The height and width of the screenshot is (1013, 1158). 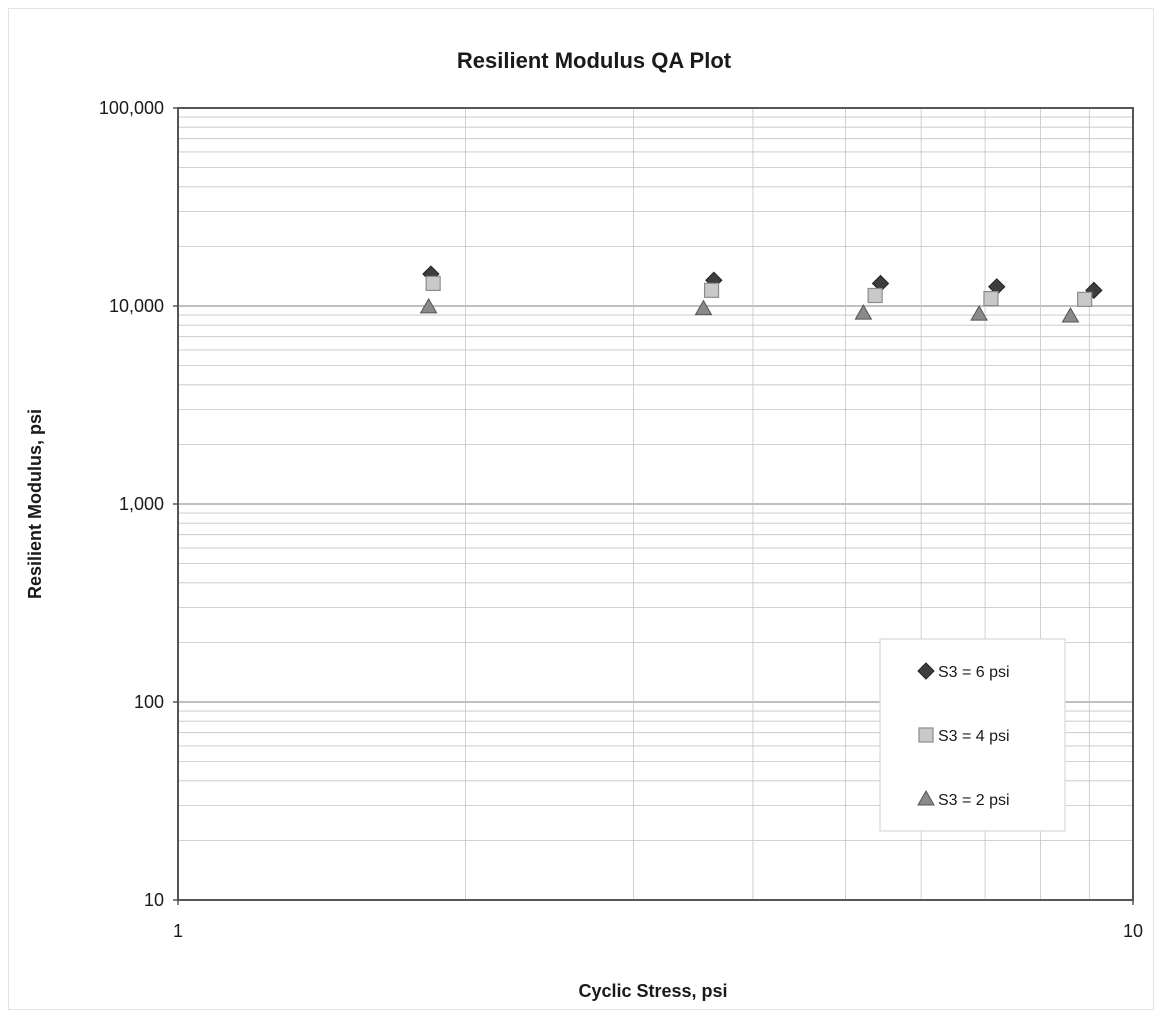 I want to click on legend-box, so click(x=972, y=735).